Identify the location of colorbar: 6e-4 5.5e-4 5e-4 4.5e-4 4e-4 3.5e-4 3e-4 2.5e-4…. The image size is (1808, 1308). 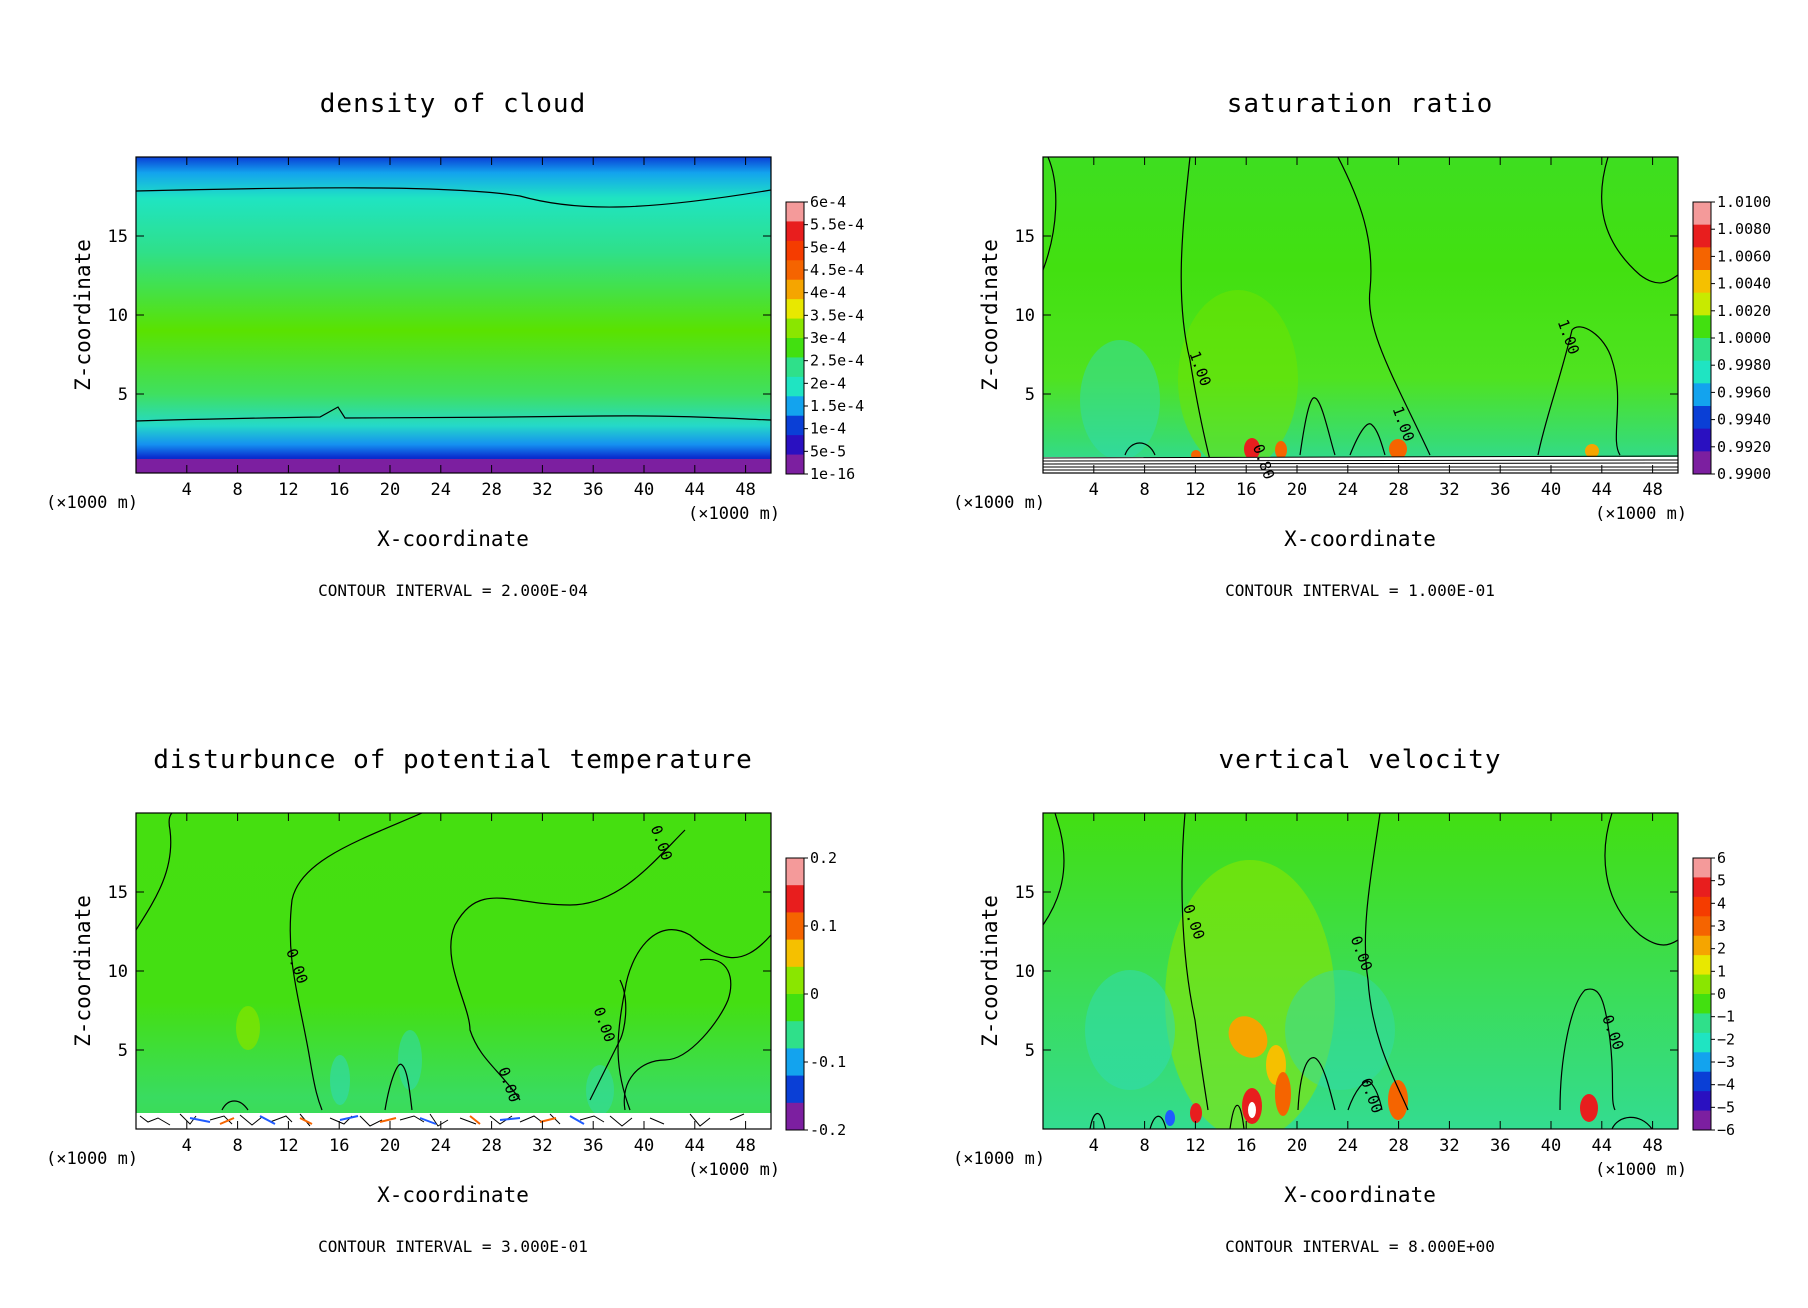
(824, 338).